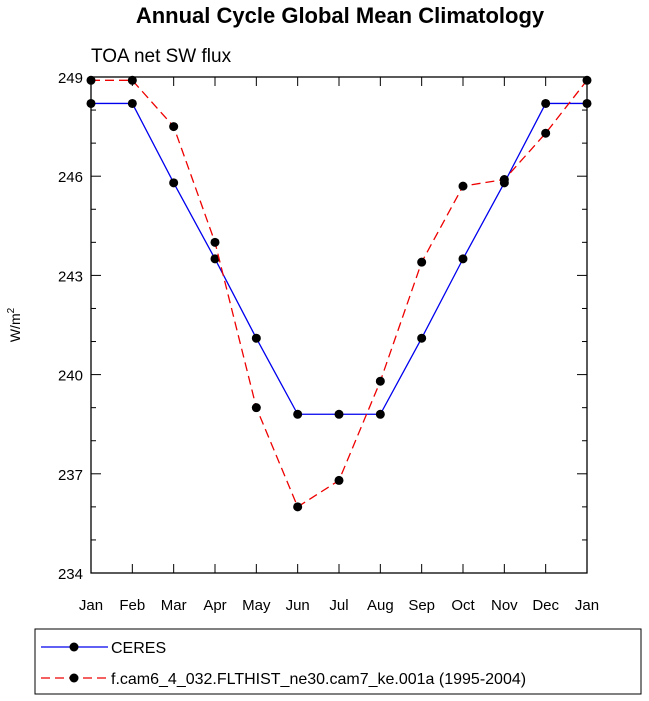 The image size is (649, 701). What do you see at coordinates (256, 605) in the screenshot?
I see `x-tick-label: May` at bounding box center [256, 605].